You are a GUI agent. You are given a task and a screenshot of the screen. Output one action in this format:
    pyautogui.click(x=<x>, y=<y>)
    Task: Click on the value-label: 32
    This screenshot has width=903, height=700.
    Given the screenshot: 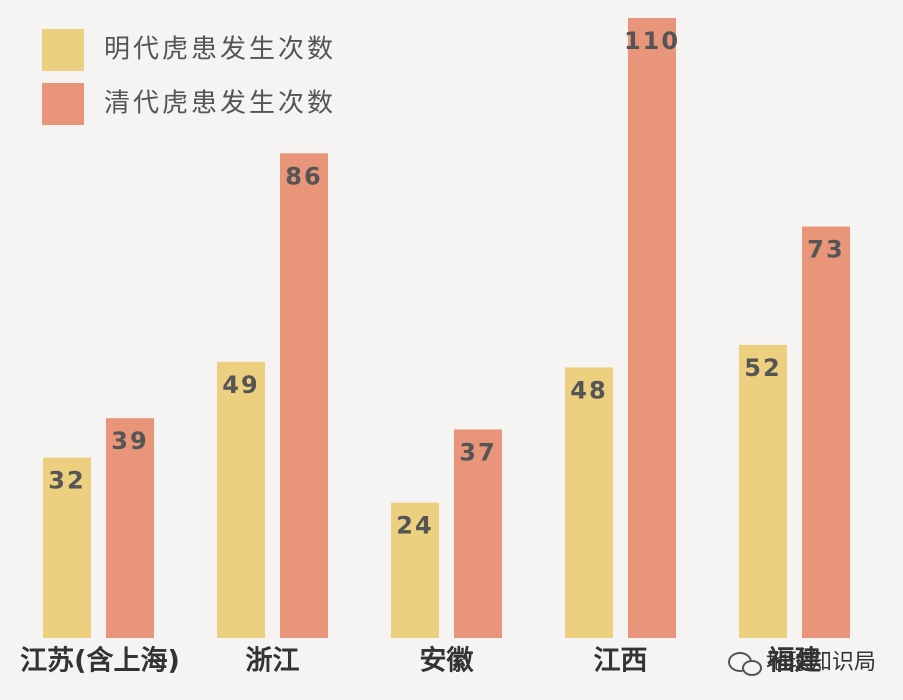 What is the action you would take?
    pyautogui.click(x=66, y=481)
    